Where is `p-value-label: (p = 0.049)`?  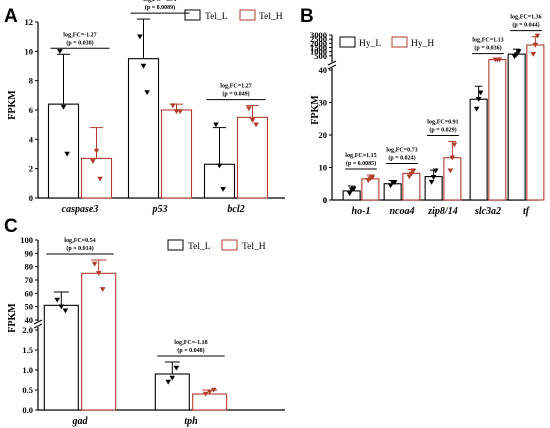 p-value-label: (p = 0.049) is located at coordinates (235, 94).